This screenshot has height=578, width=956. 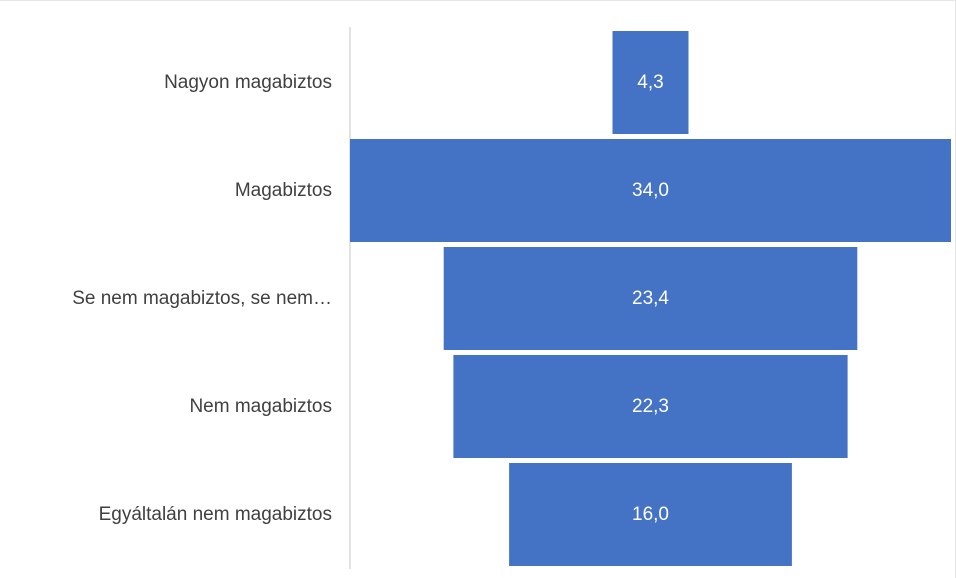 I want to click on category-label: Egyáltalán nem magabiztos, so click(x=215, y=514).